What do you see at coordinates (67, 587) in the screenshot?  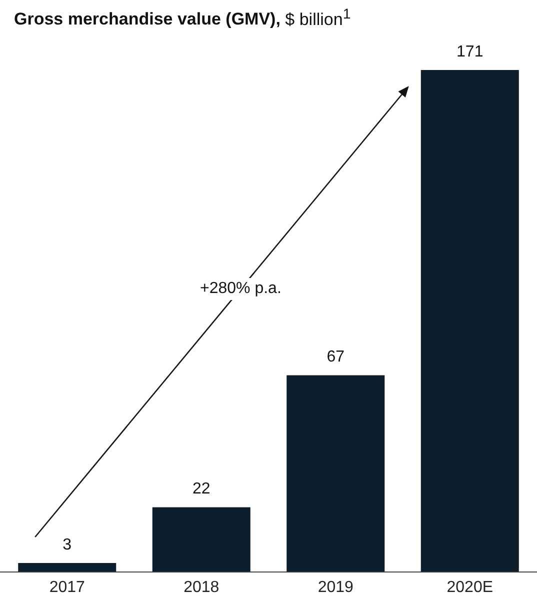 I see `x-tick-label: 2017` at bounding box center [67, 587].